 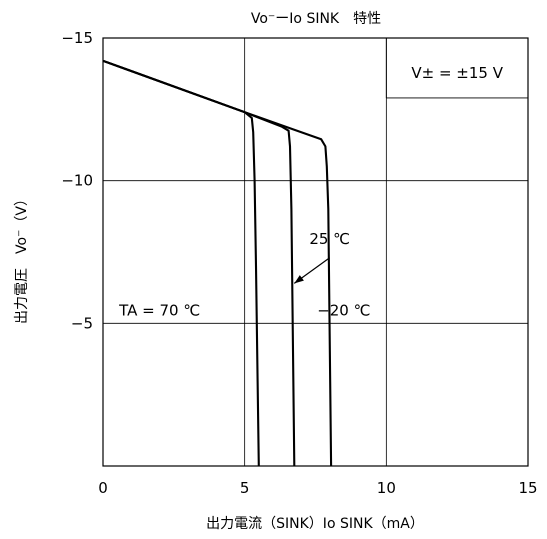 I want to click on series-labels: TA = 70 ℃ 25 ℃ −20 ℃, so click(x=244, y=274).